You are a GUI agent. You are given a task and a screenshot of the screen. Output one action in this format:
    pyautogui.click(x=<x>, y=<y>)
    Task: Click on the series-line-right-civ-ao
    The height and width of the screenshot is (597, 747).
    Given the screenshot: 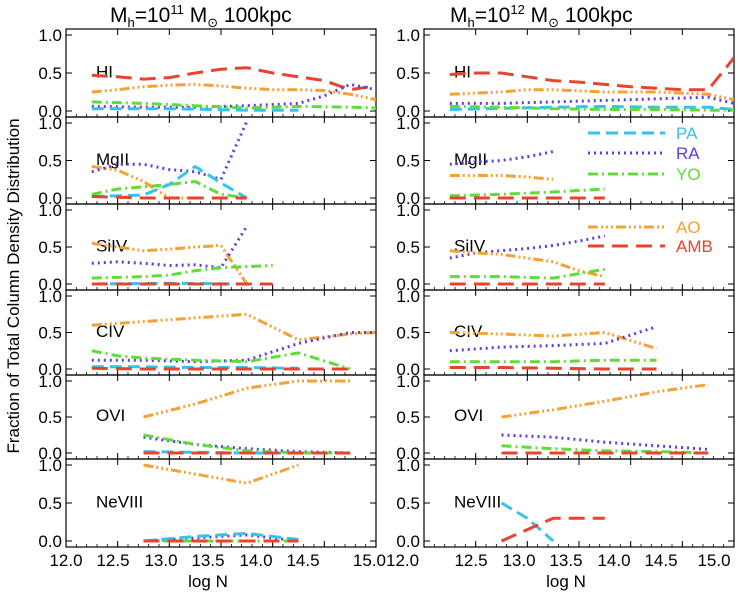 What is the action you would take?
    pyautogui.click(x=553, y=340)
    